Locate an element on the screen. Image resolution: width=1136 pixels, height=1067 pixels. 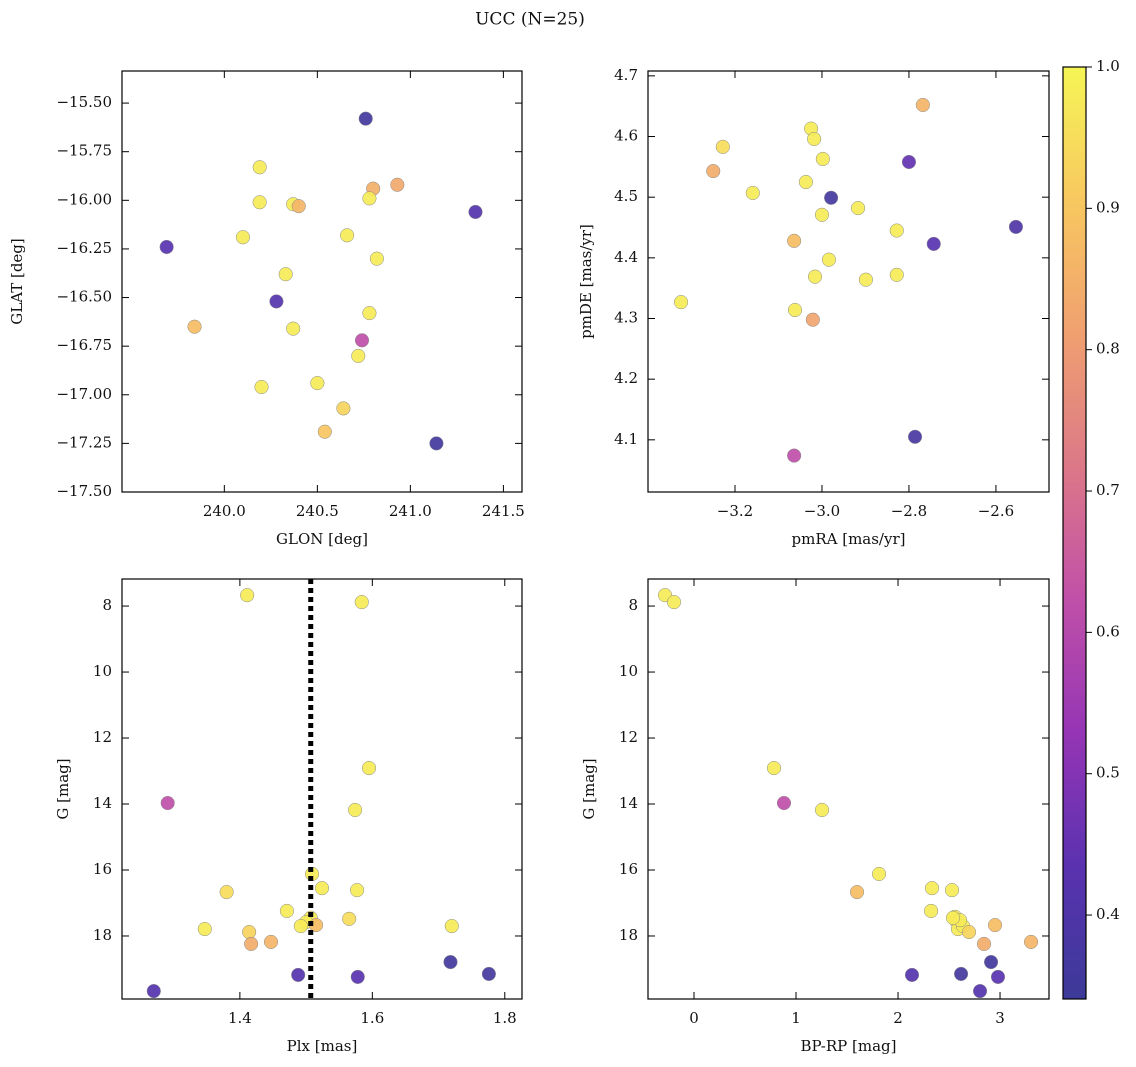
y-tick-label: −17.25 is located at coordinates (84, 442).